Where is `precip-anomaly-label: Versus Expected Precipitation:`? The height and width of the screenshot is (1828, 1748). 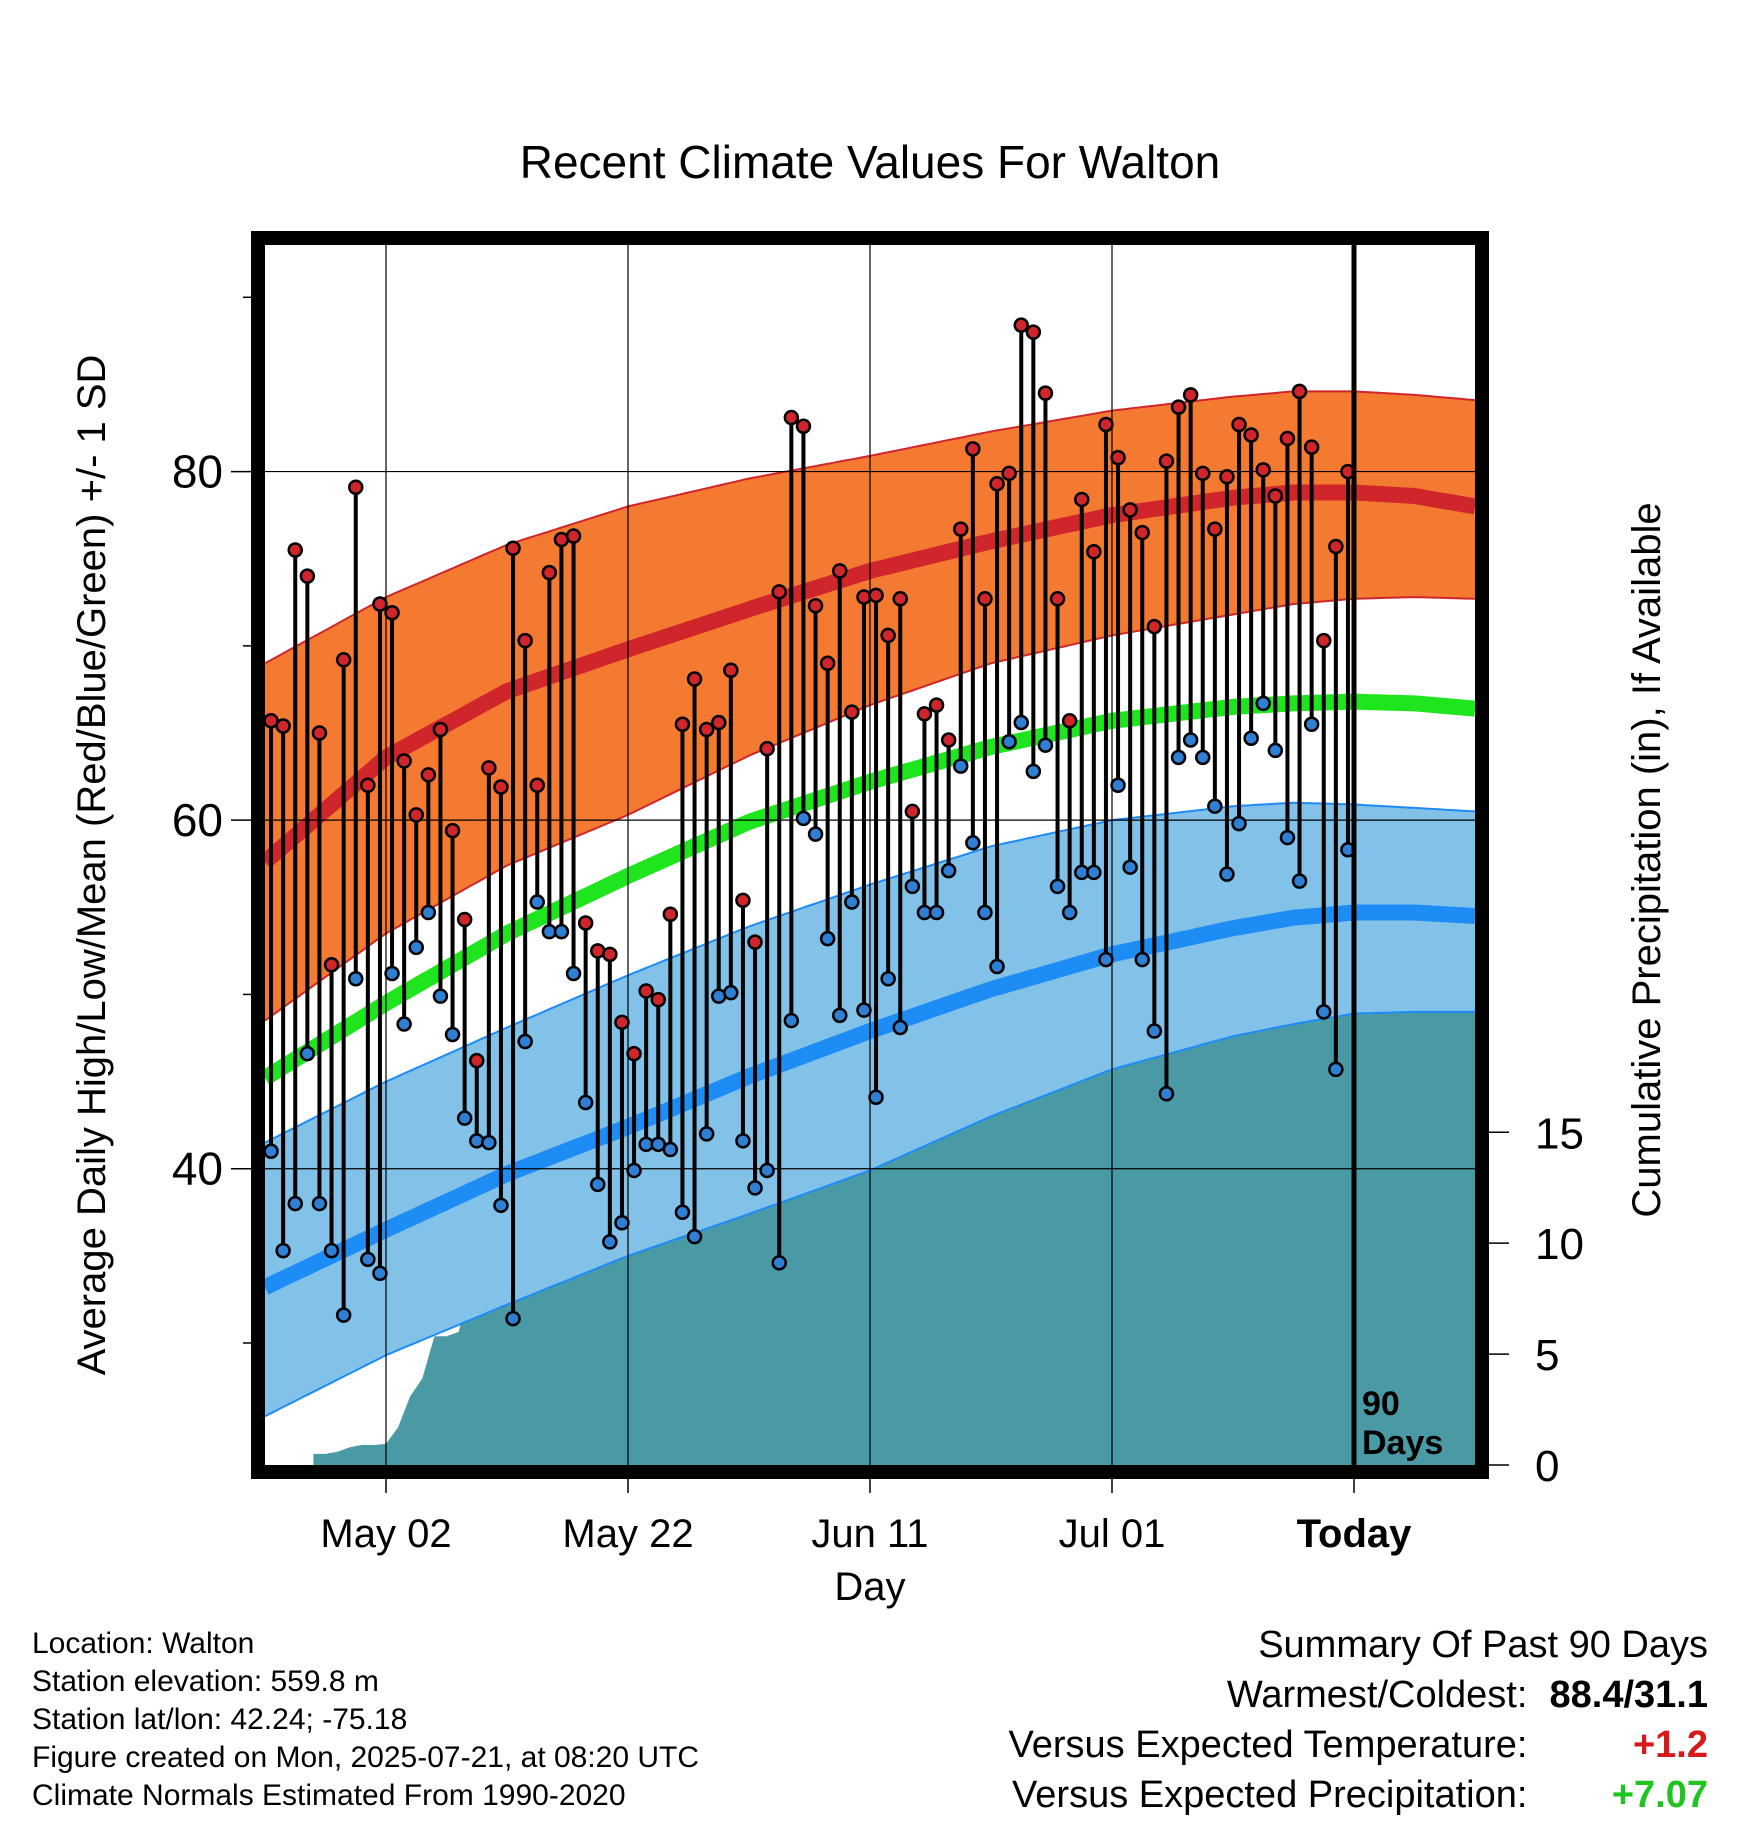
precip-anomaly-label: Versus Expected Precipitation: is located at coordinates (1270, 1795).